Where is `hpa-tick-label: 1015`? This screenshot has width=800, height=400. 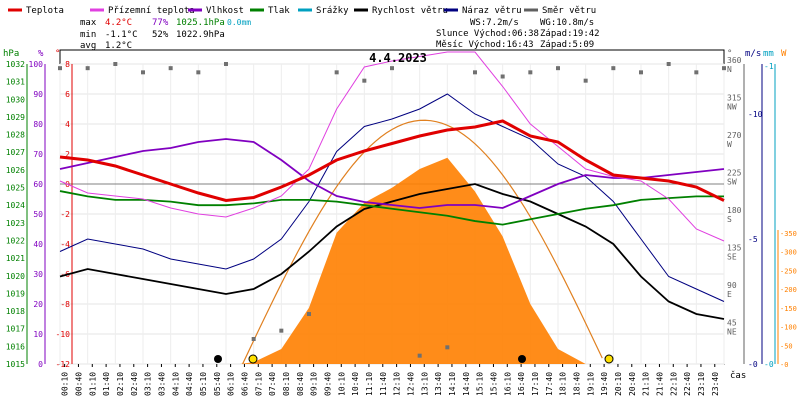 hpa-tick-label: 1015 is located at coordinates (15, 364).